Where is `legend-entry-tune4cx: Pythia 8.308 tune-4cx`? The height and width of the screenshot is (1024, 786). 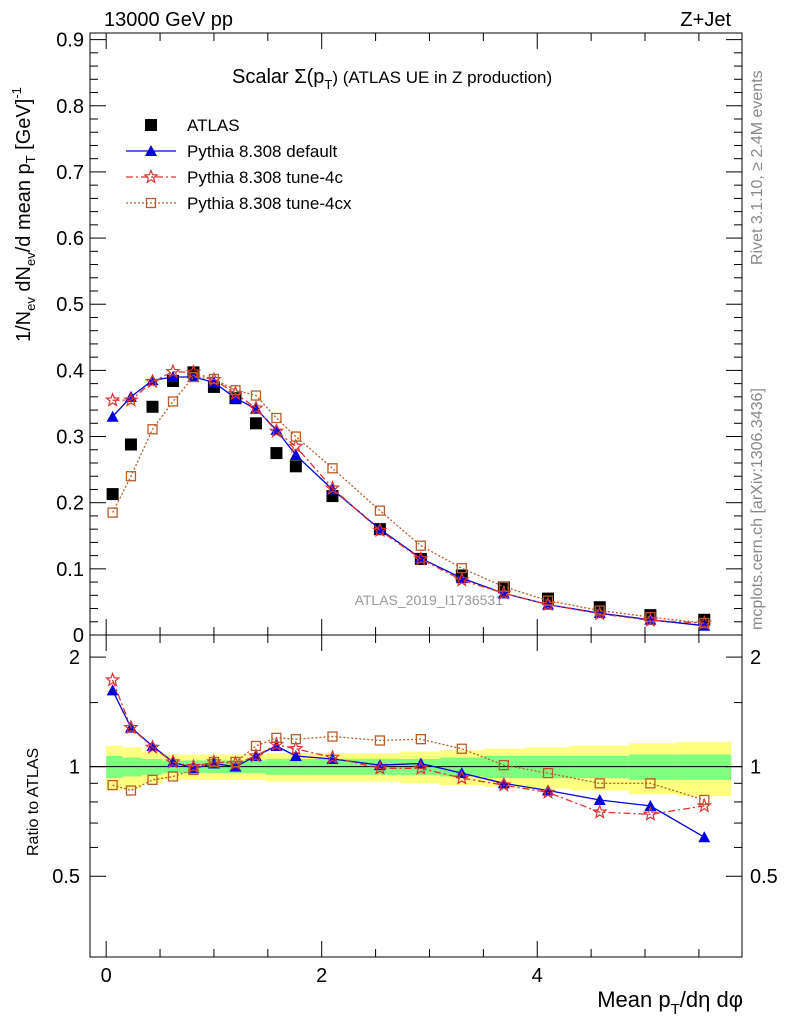 legend-entry-tune4cx: Pythia 8.308 tune-4cx is located at coordinates (239, 203).